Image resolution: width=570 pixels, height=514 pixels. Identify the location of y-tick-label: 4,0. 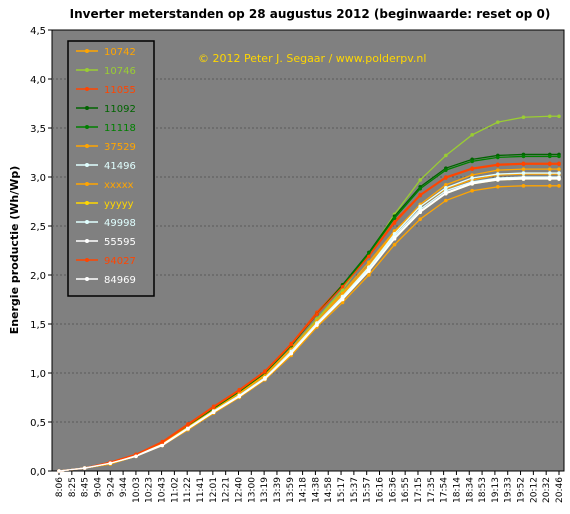
(38, 80).